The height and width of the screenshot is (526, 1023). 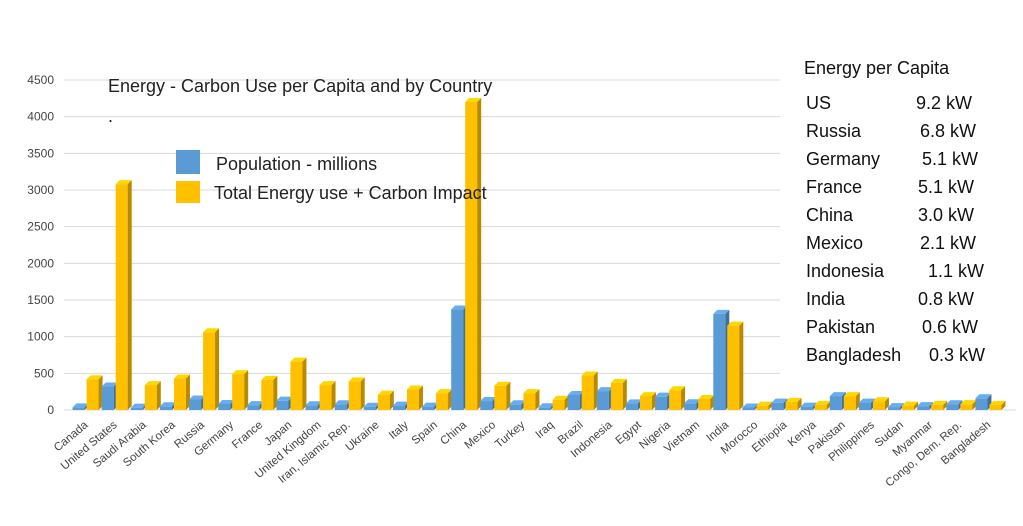 What do you see at coordinates (40, 117) in the screenshot?
I see `y-tick-label: 4000` at bounding box center [40, 117].